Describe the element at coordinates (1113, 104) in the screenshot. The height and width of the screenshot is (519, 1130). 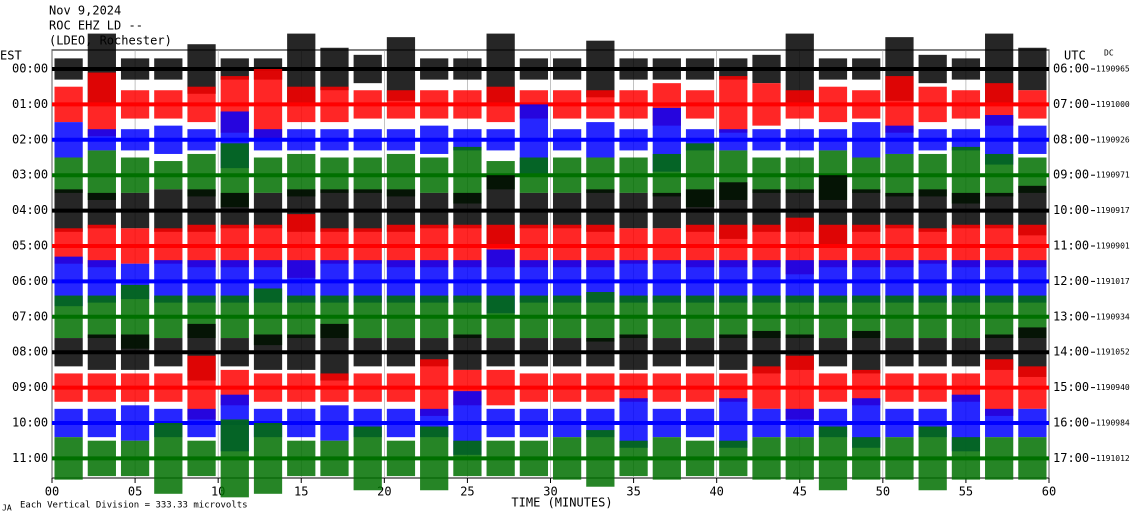
I see `dc-value: 1191000` at that location.